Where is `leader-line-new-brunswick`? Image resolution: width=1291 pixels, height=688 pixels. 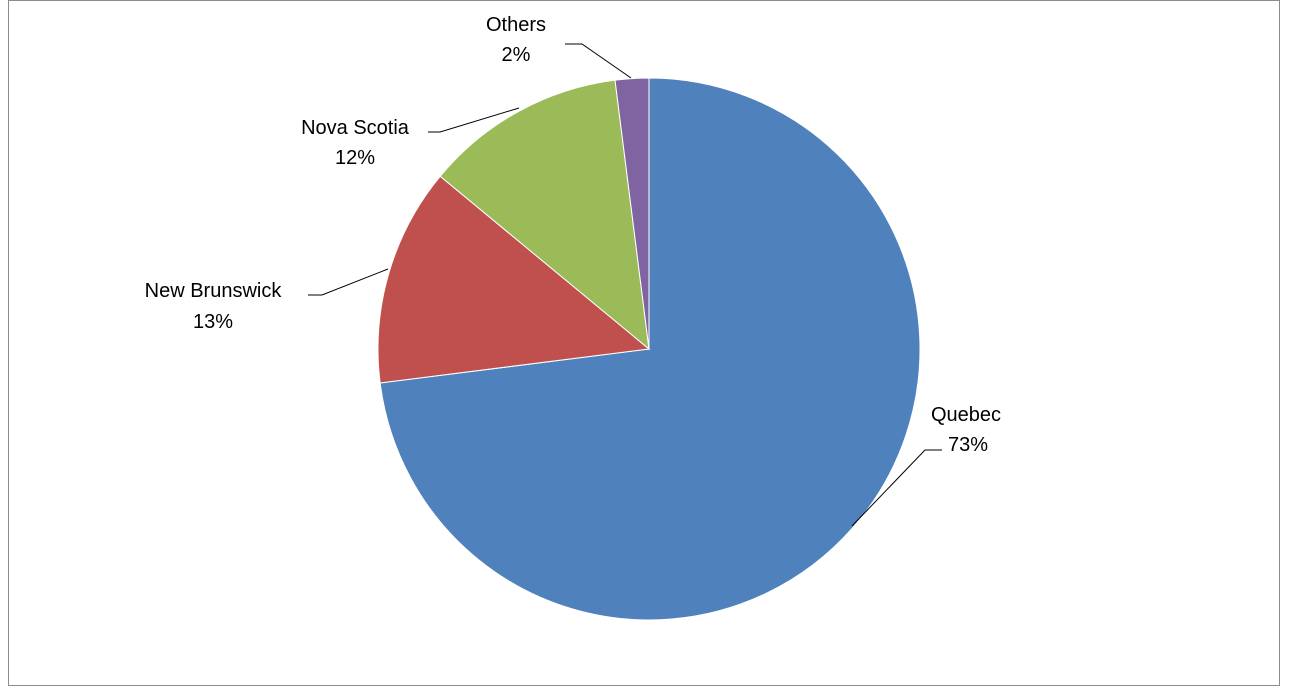 leader-line-new-brunswick is located at coordinates (348, 282).